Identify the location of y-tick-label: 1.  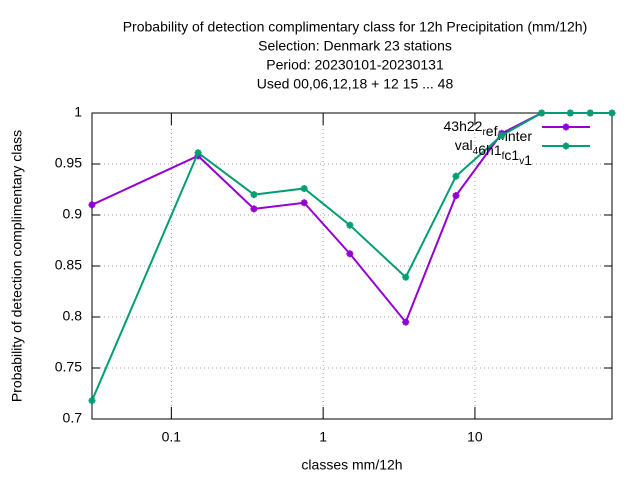
(78, 112).